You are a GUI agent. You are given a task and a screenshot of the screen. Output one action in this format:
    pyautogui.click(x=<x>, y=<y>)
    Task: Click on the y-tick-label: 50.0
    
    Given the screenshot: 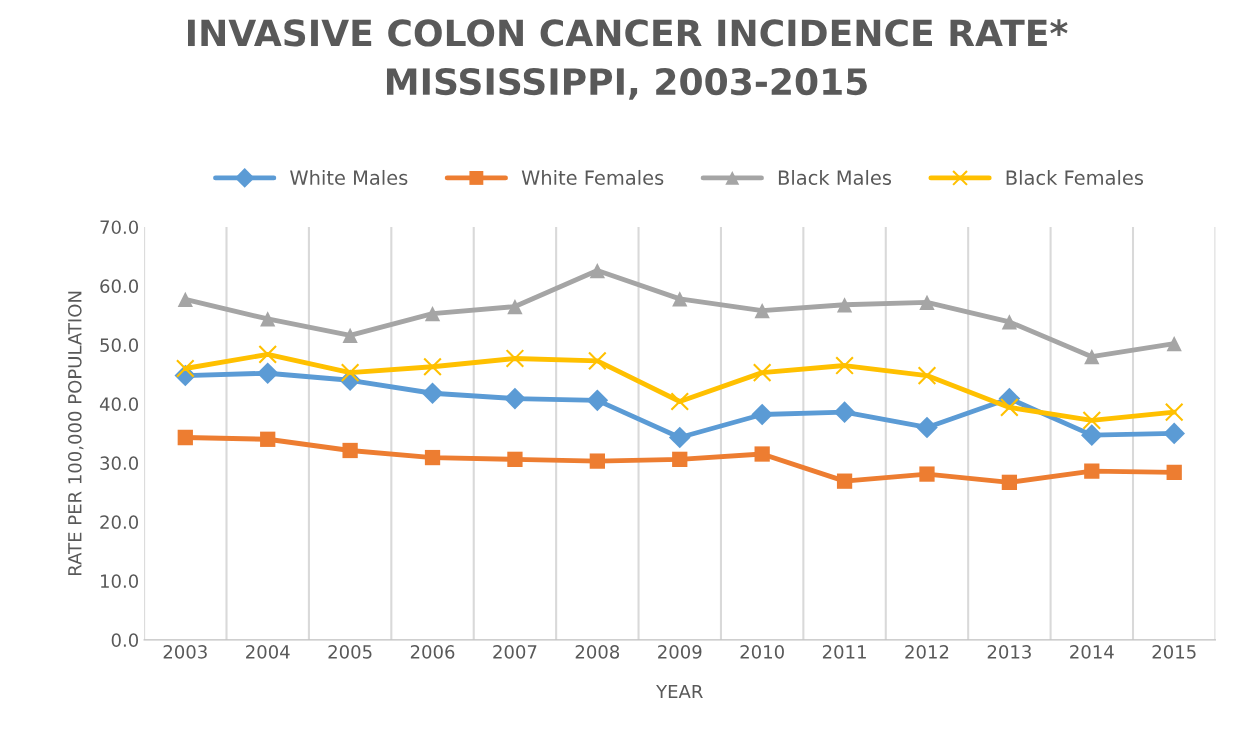 What is the action you would take?
    pyautogui.click(x=119, y=345)
    